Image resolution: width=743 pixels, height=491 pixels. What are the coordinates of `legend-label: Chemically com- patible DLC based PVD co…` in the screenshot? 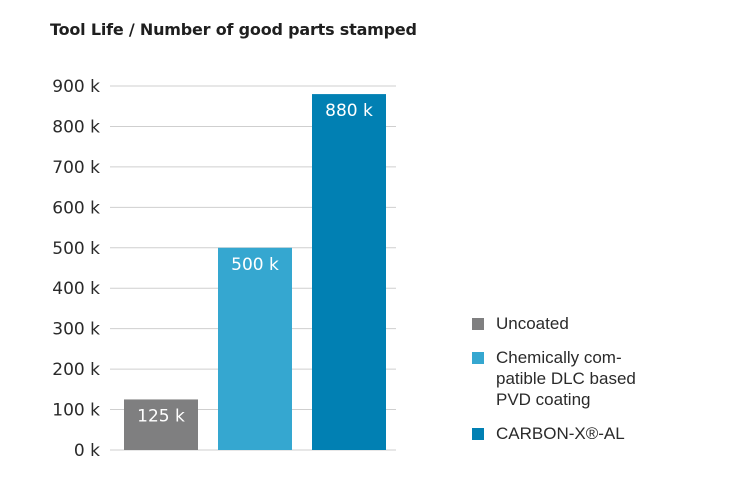 It's located at (566, 378).